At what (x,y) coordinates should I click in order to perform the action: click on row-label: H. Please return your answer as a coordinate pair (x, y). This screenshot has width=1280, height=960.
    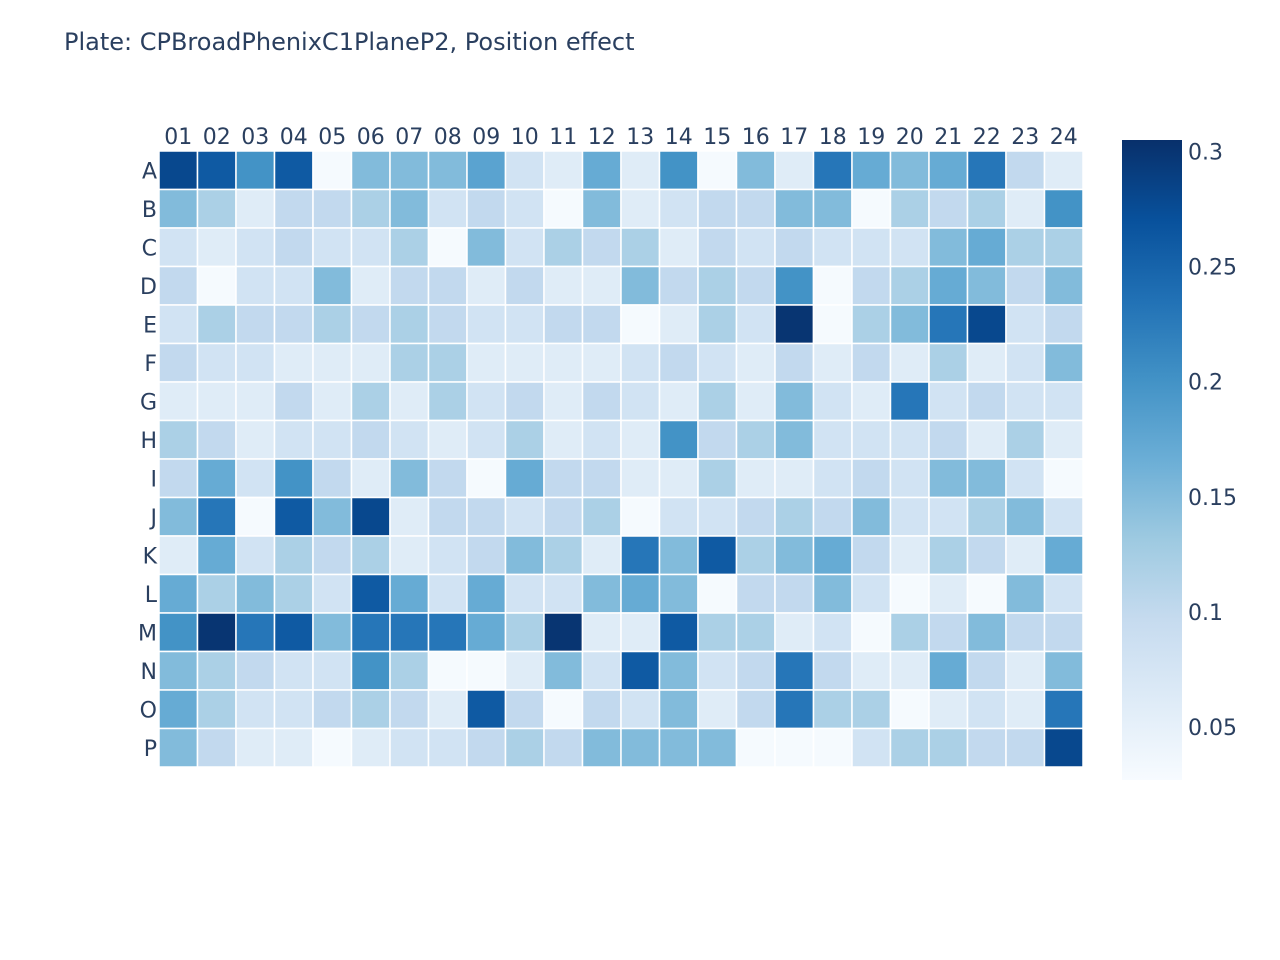
    Looking at the image, I should click on (148, 441).